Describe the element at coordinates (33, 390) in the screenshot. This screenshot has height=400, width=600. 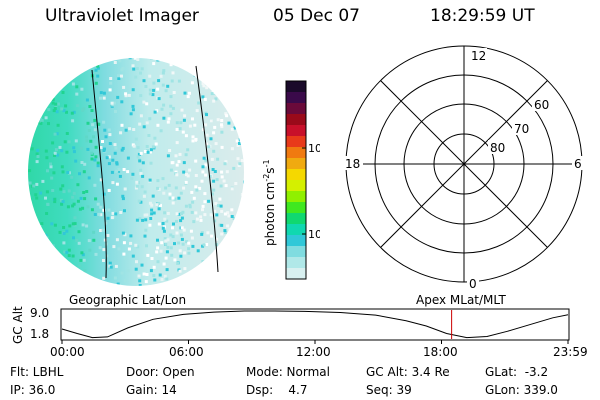
I see `ip-status: IP: 36.0` at that location.